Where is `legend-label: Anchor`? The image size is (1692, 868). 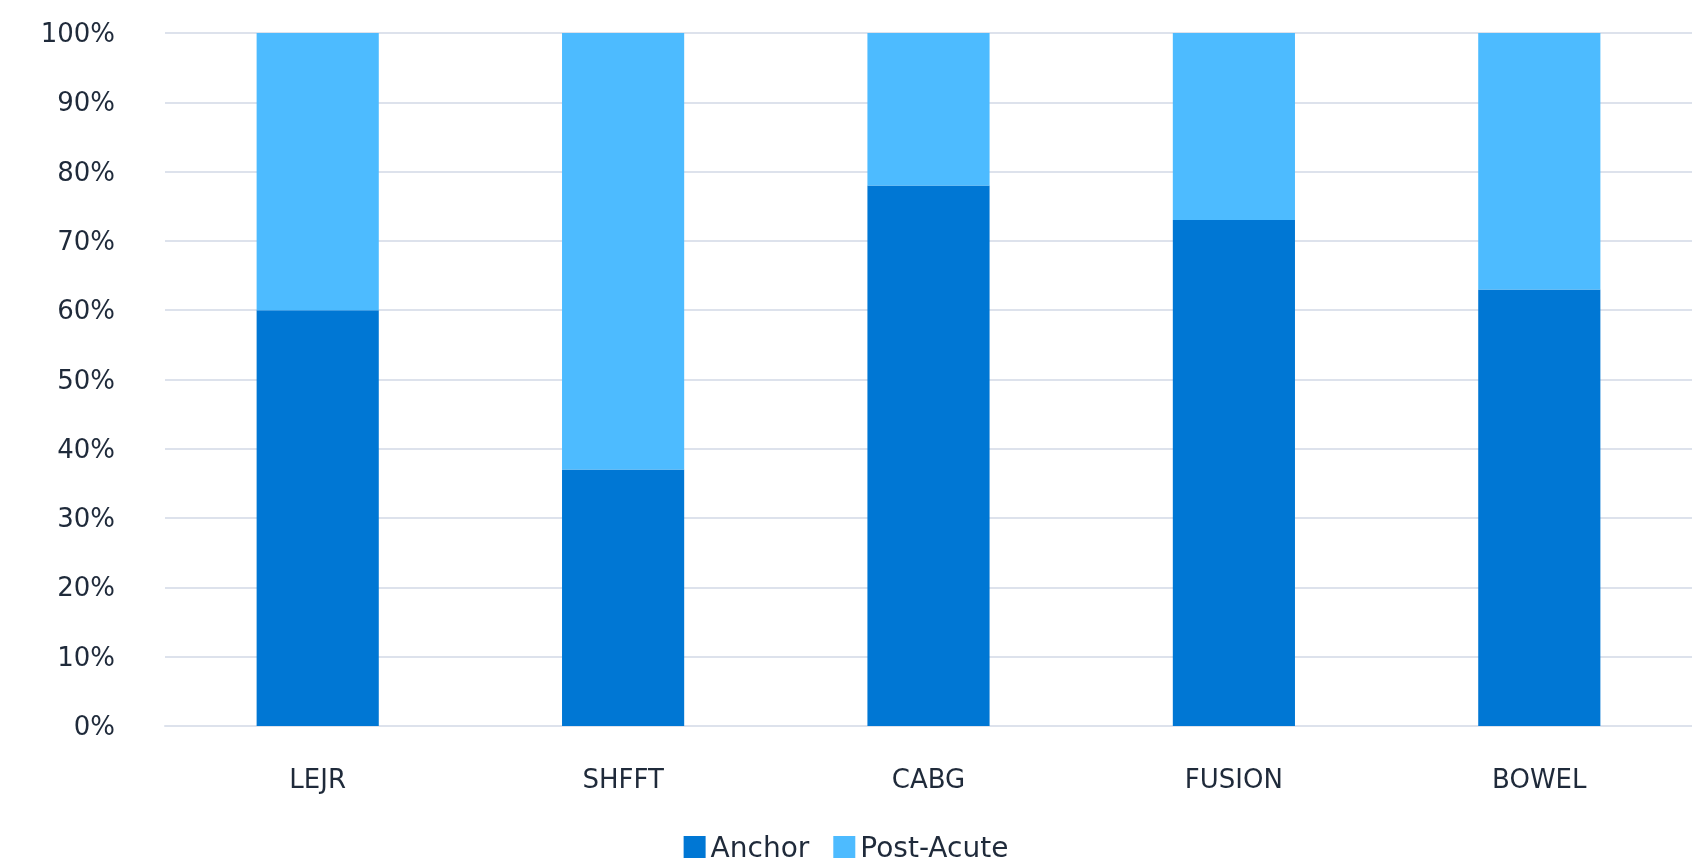
legend-label: Anchor is located at coordinates (760, 847).